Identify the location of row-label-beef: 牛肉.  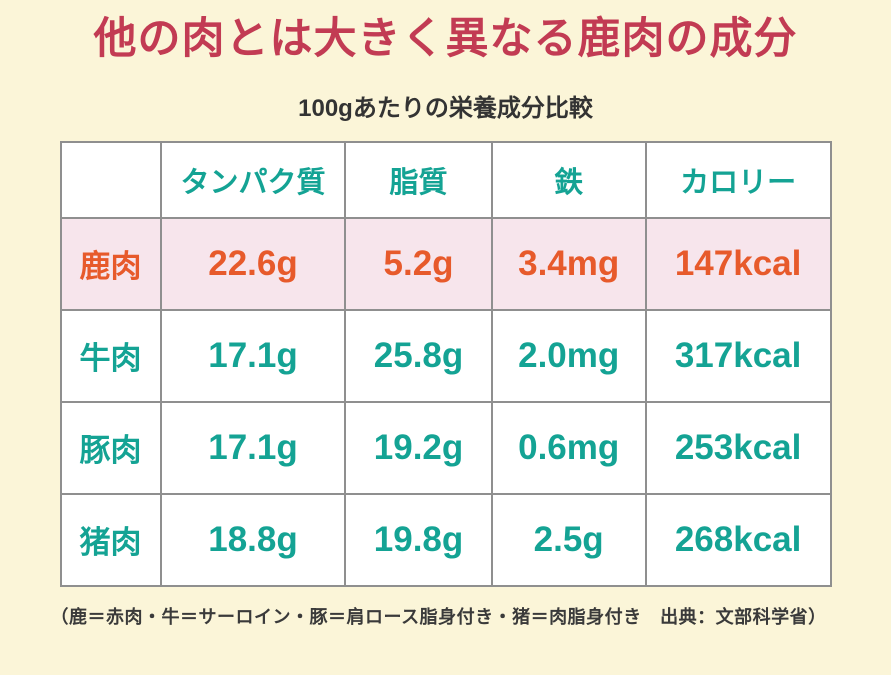
(110, 355).